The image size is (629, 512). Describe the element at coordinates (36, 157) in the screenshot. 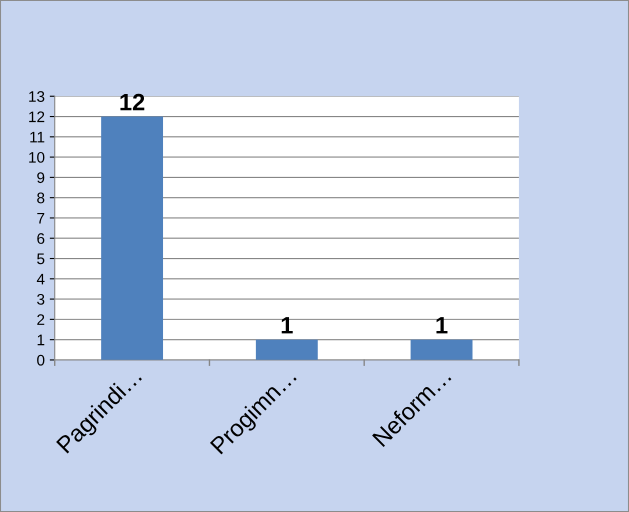

I see `y-tick-label: 10` at that location.